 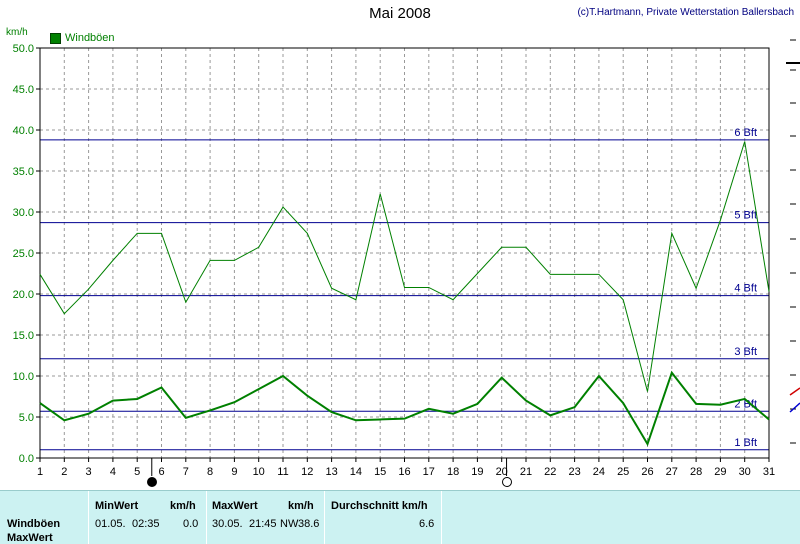 What do you see at coordinates (26, 459) in the screenshot?
I see `y-tick-label: 0.0` at bounding box center [26, 459].